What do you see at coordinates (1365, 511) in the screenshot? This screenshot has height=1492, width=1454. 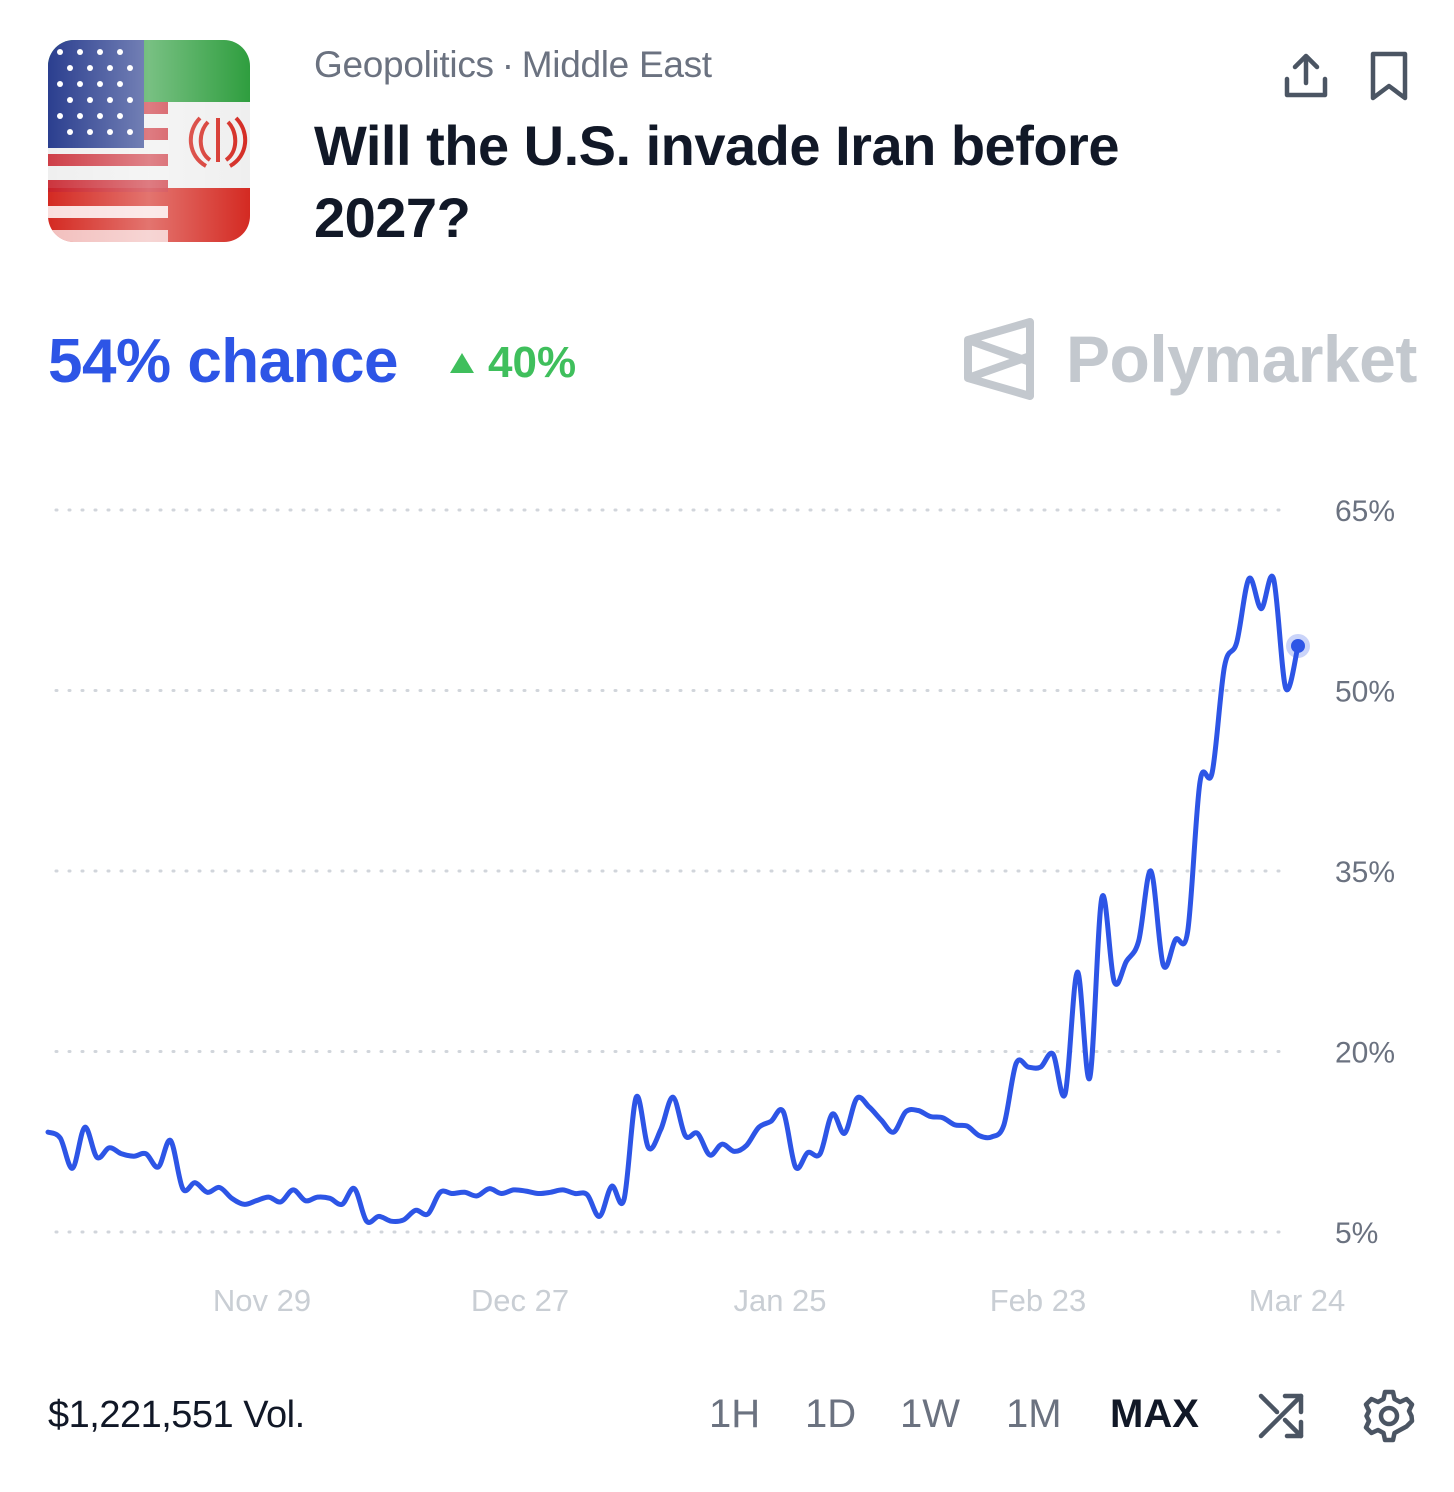 I see `y-tick-label: 65%` at bounding box center [1365, 511].